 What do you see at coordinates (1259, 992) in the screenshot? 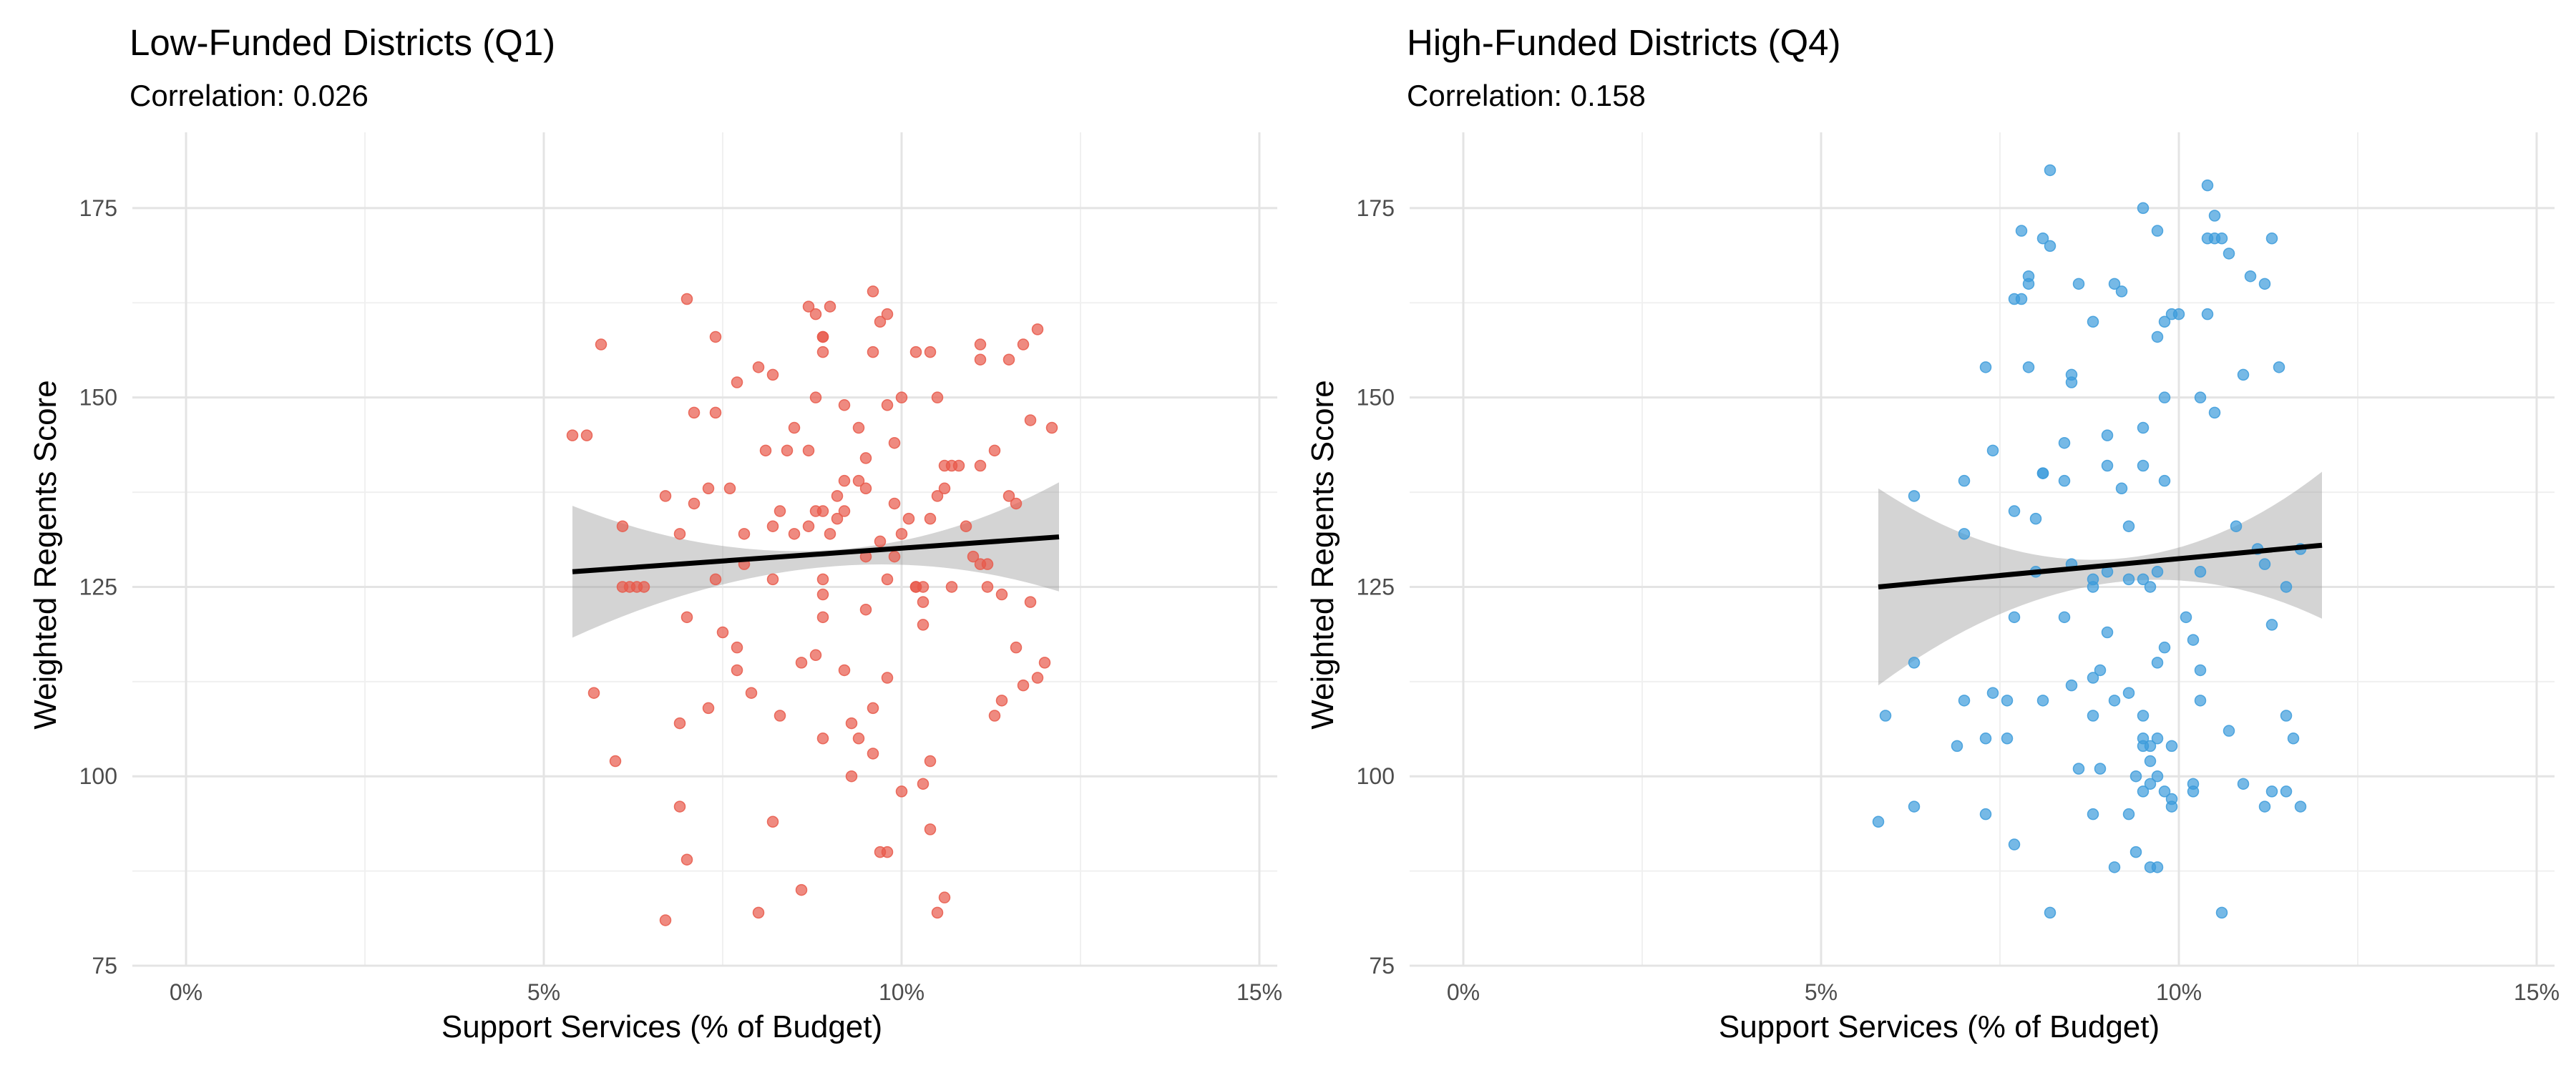
I see `x-tick-label: 15%` at bounding box center [1259, 992].